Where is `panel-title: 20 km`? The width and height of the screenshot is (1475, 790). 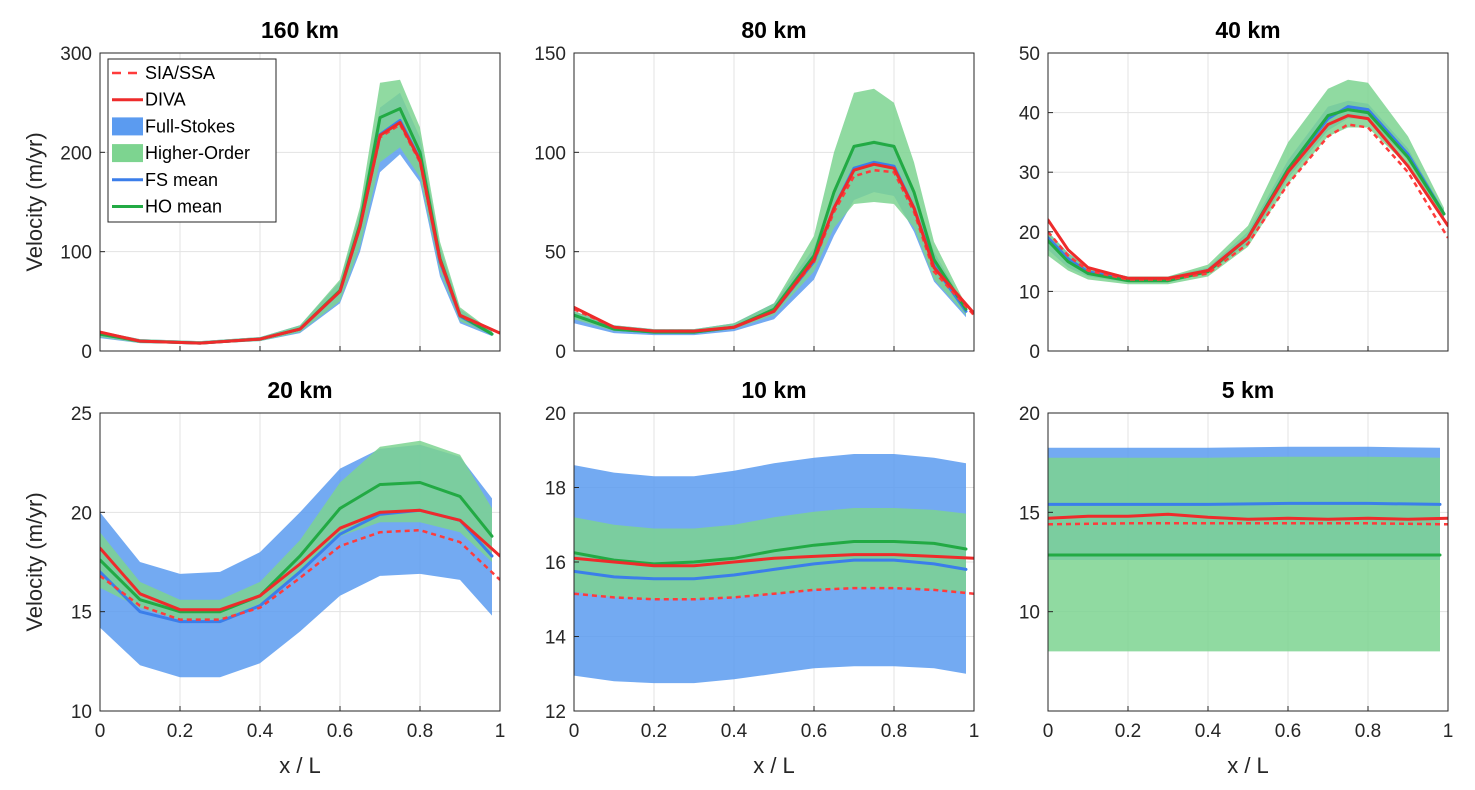 panel-title: 20 km is located at coordinates (299, 390).